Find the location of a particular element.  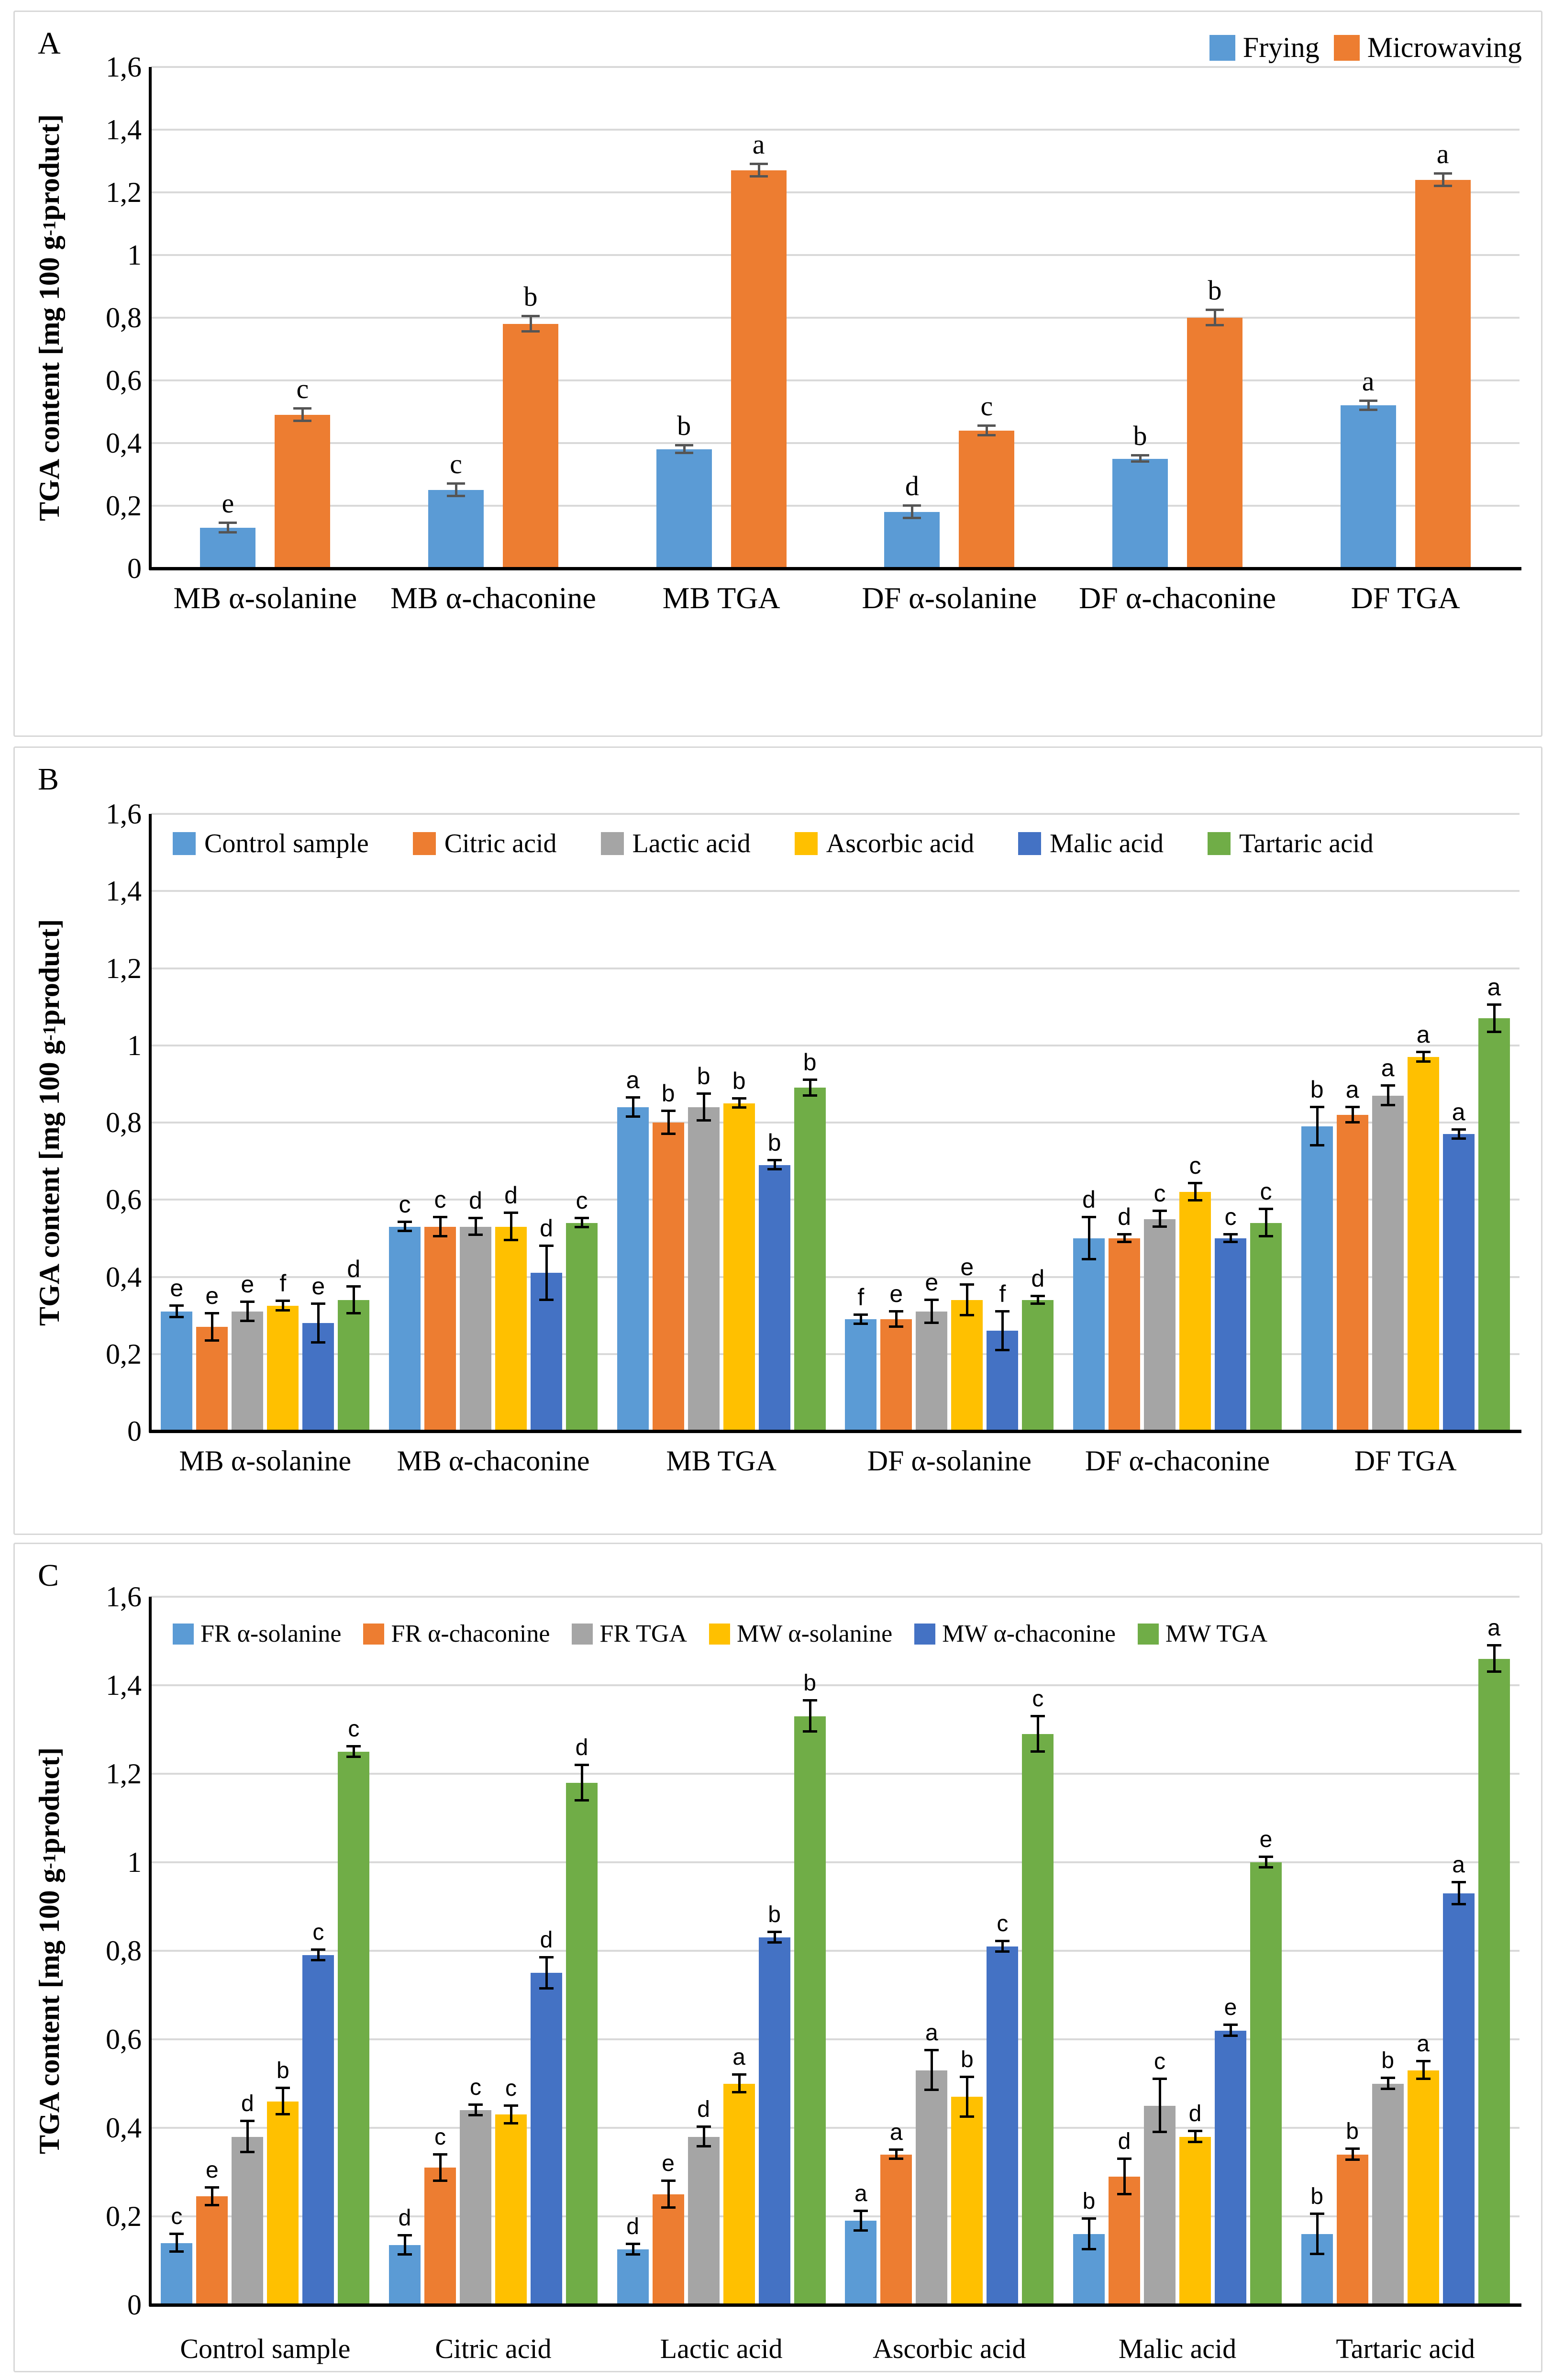

legend-label: Citric acid is located at coordinates (500, 843).